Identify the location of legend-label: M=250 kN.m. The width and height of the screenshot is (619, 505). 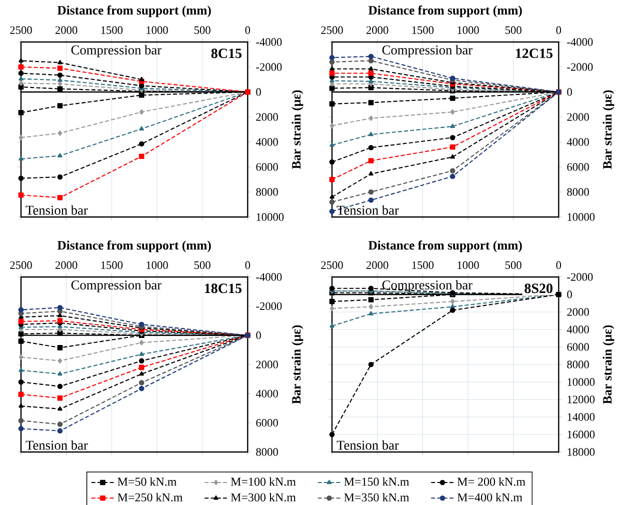
(150, 497).